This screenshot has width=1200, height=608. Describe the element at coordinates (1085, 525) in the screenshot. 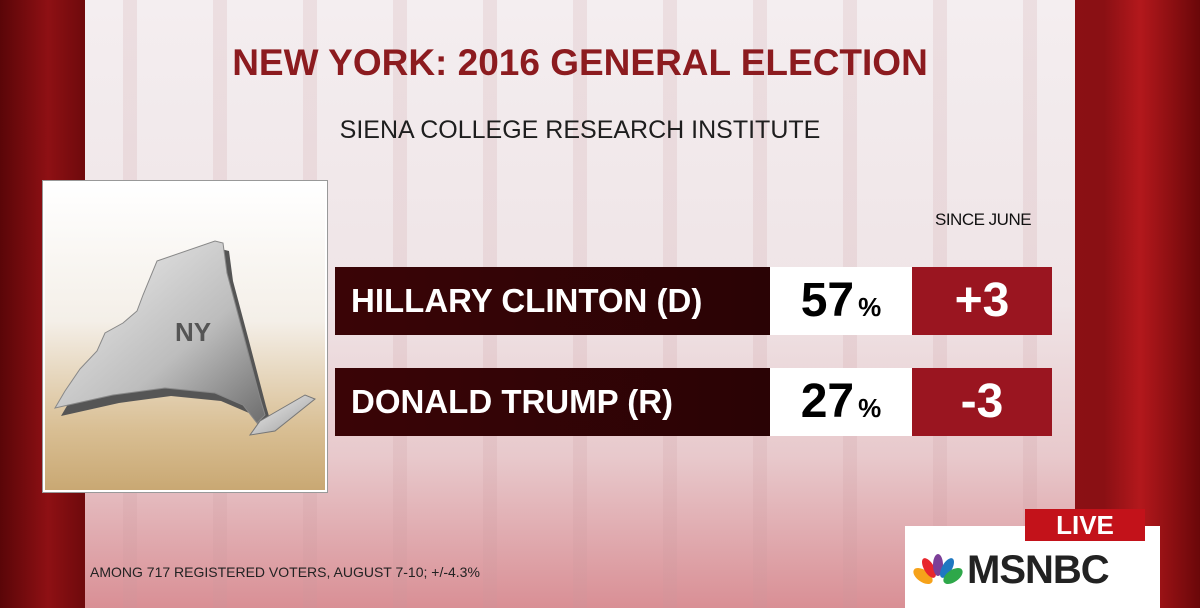

I see `live-badge: LIVE` at that location.